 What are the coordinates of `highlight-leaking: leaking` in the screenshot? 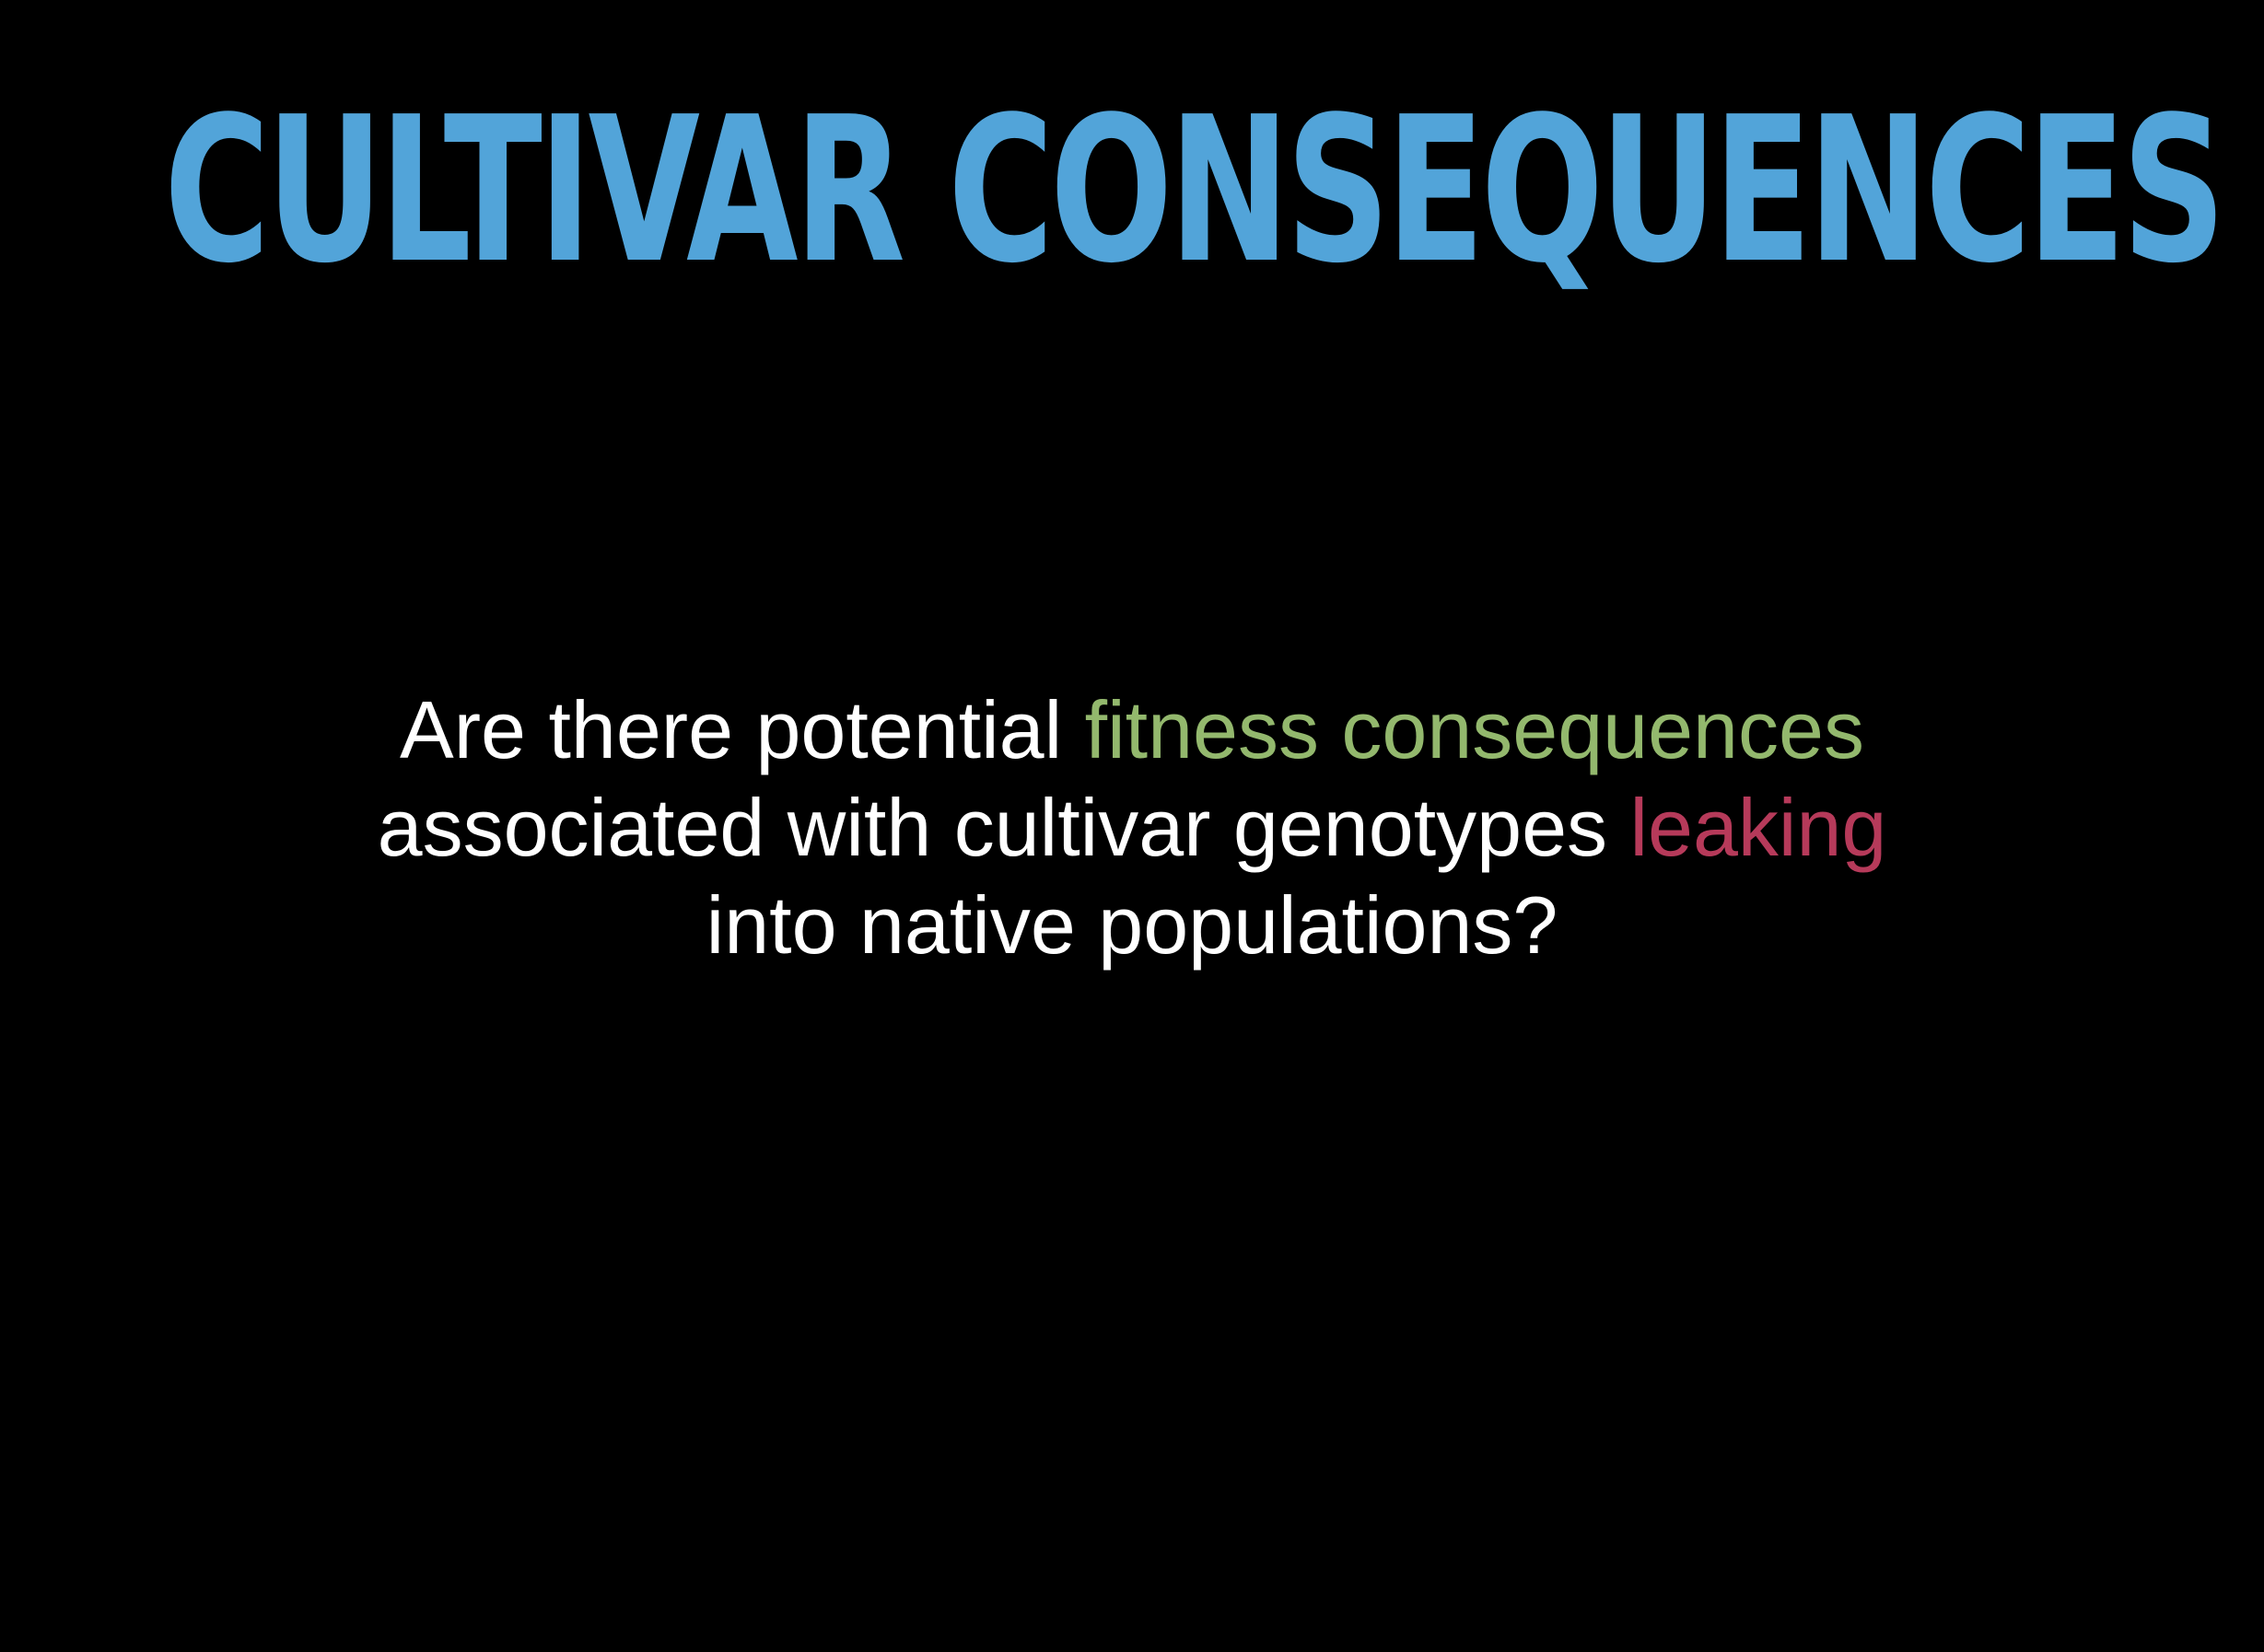 It's located at (1758, 827).